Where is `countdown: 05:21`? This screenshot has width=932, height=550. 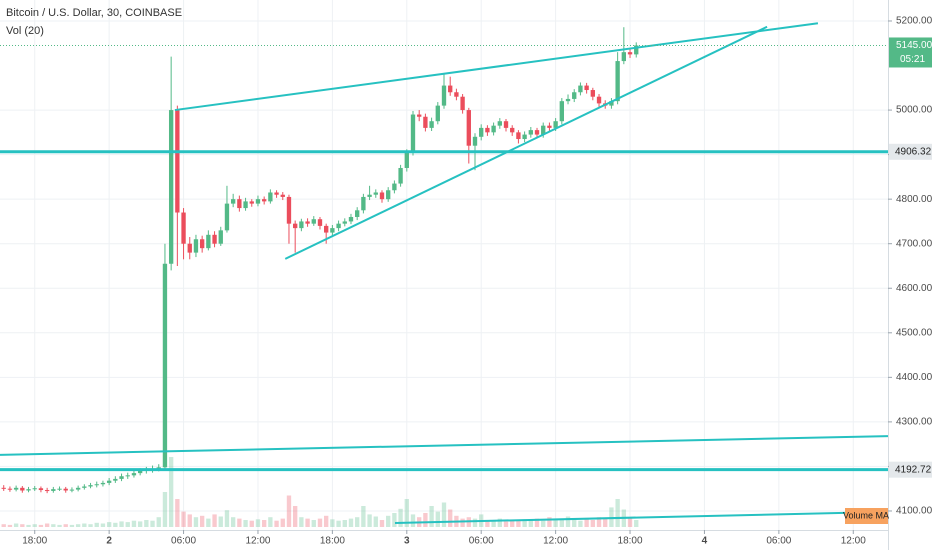
countdown: 05:21 is located at coordinates (912, 59).